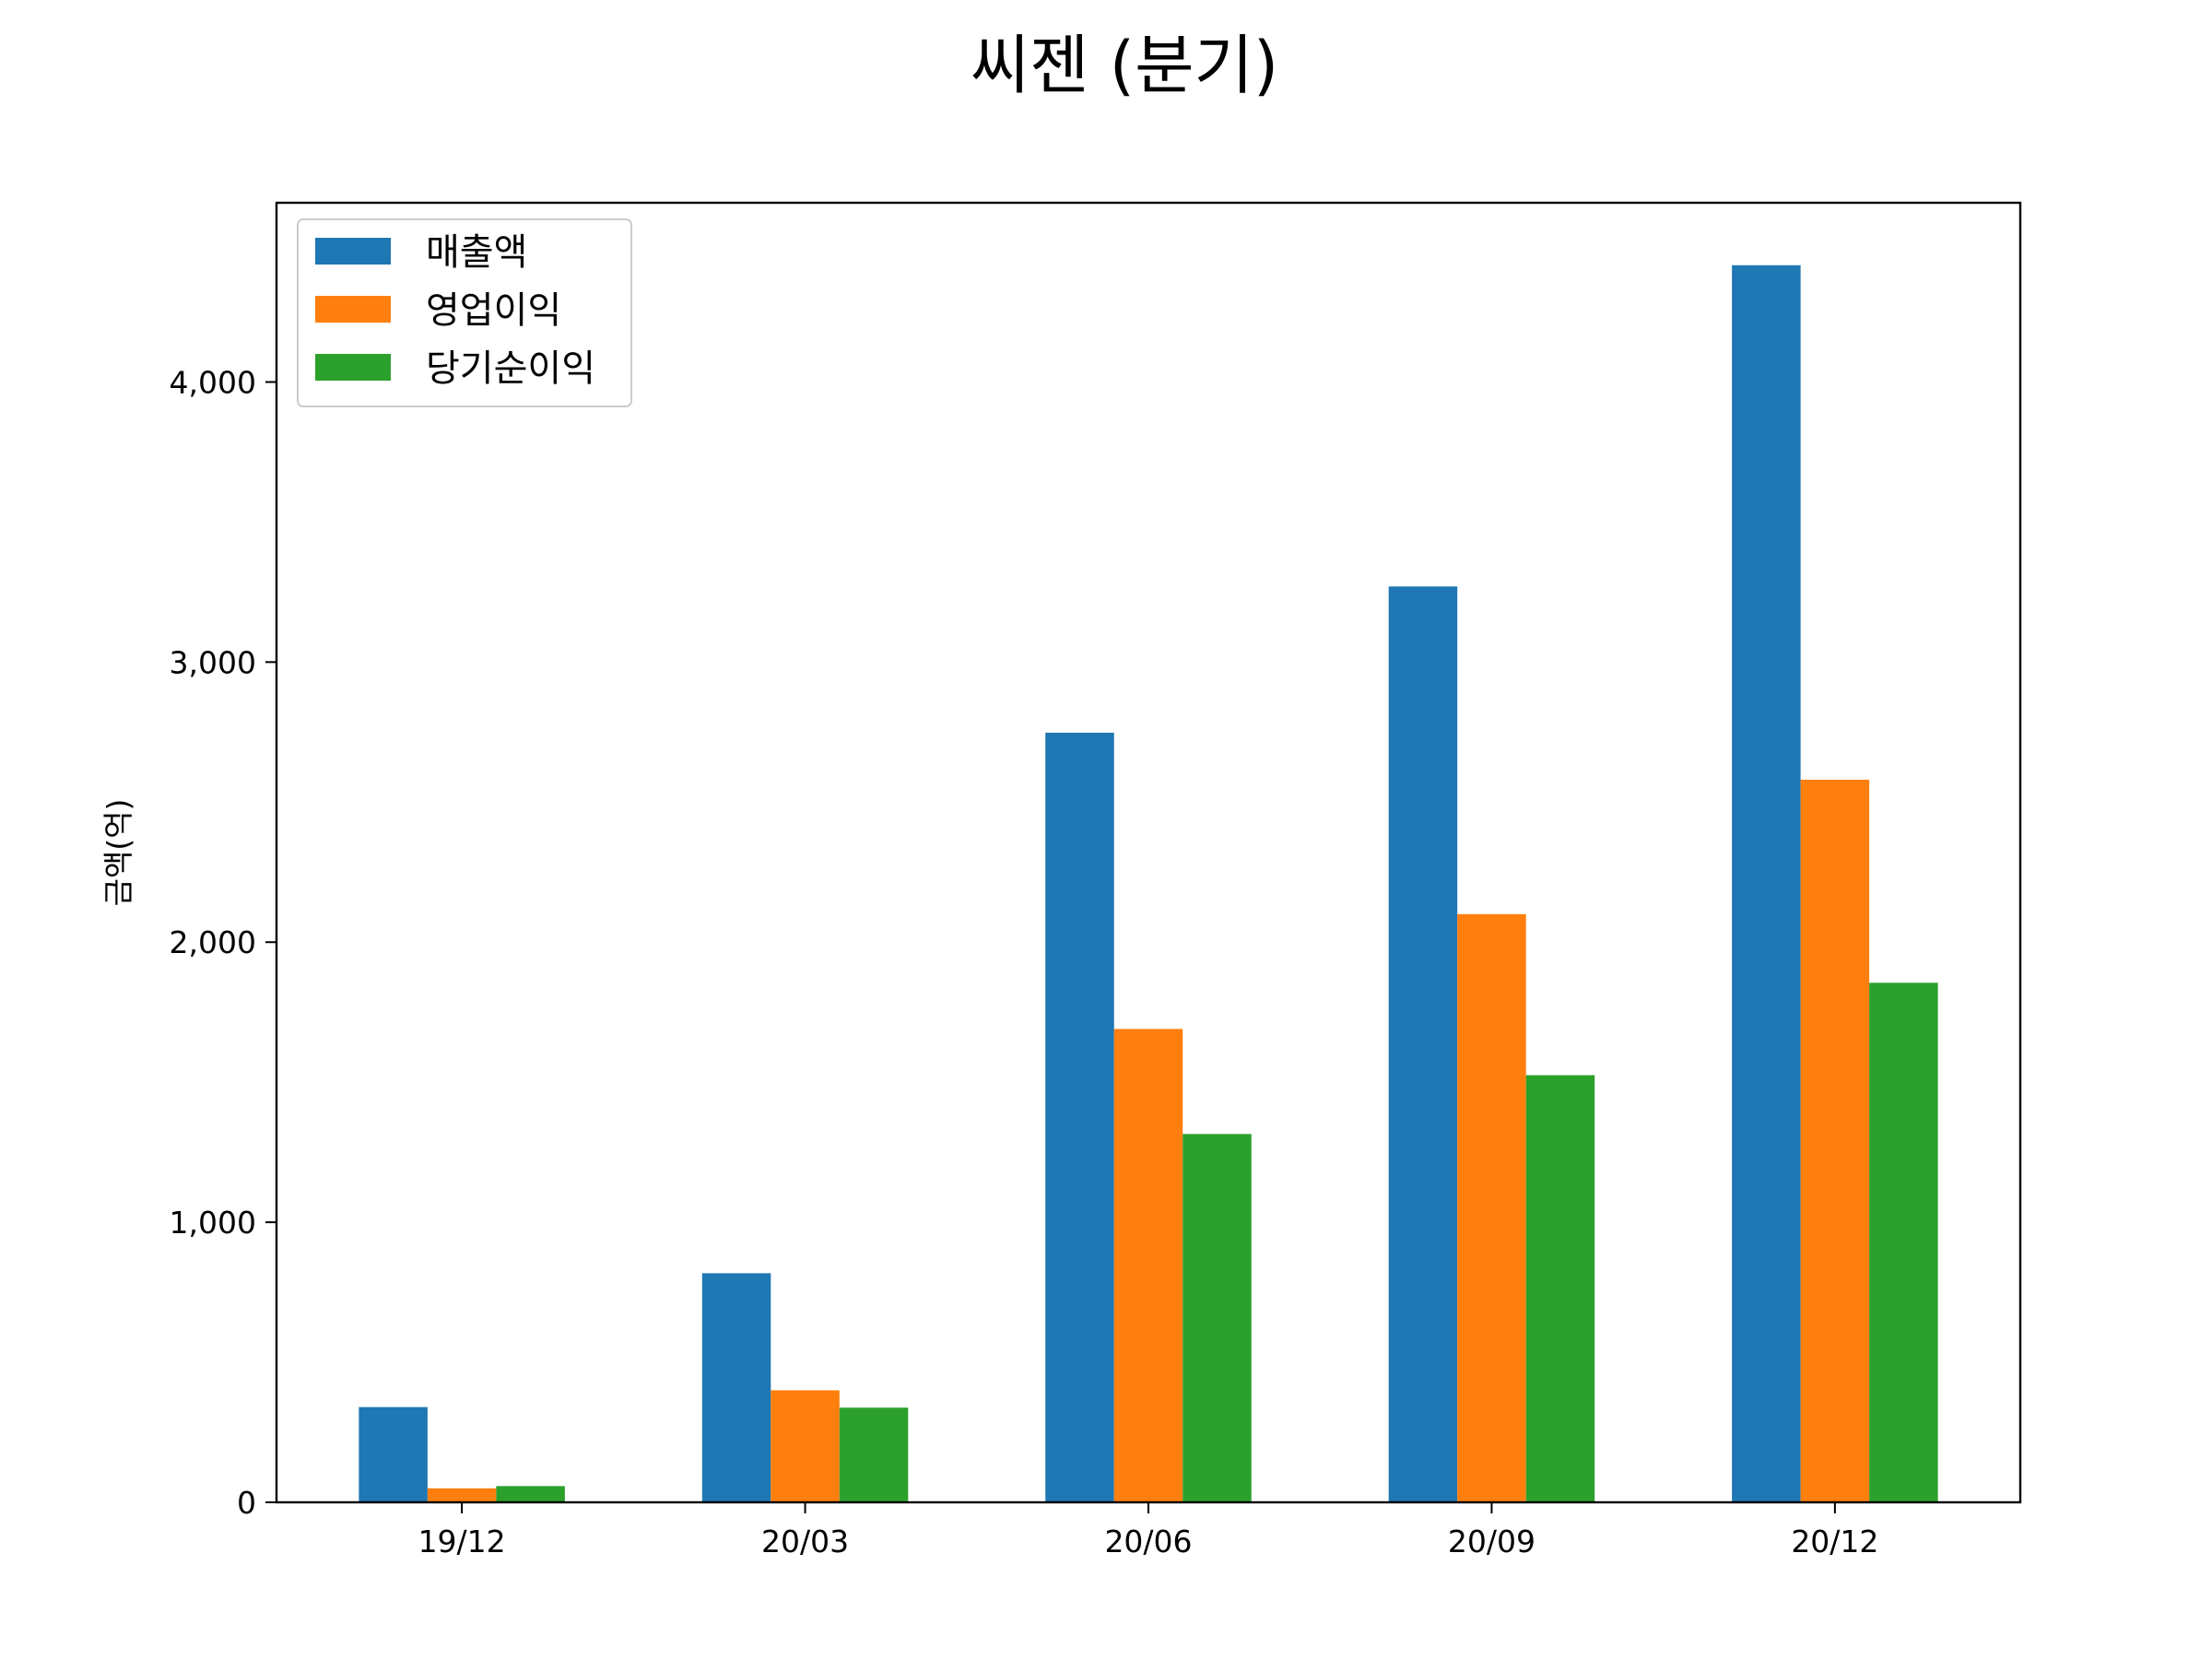 Image resolution: width=2212 pixels, height=1659 pixels. I want to click on y-tick-label: 4,000, so click(213, 382).